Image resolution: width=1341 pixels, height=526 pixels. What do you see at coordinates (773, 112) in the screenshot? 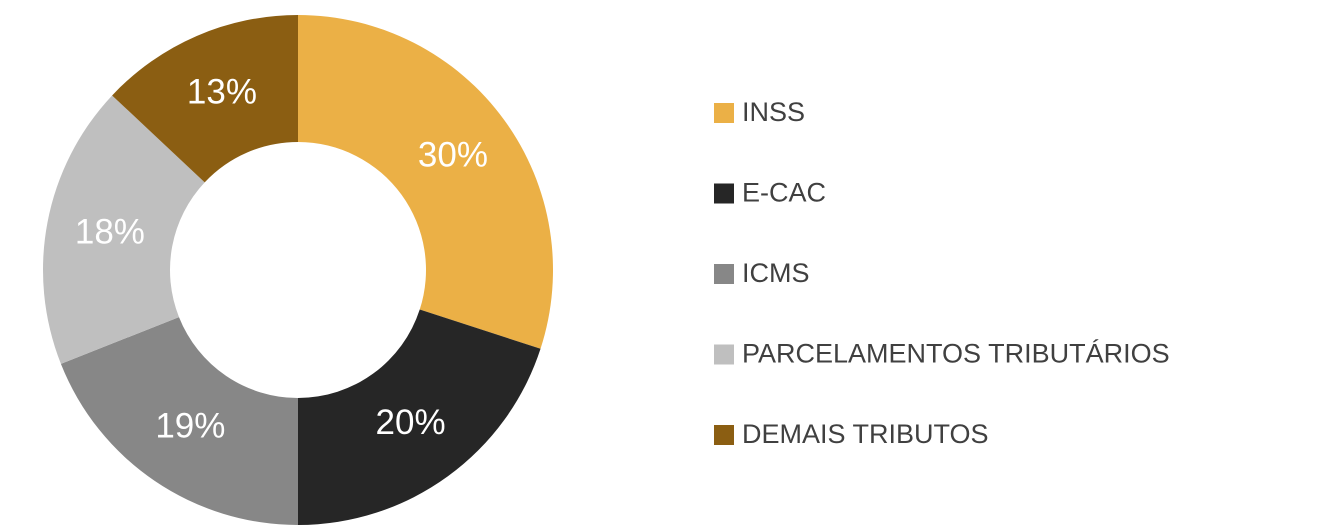
I see `legend-label: INSS` at bounding box center [773, 112].